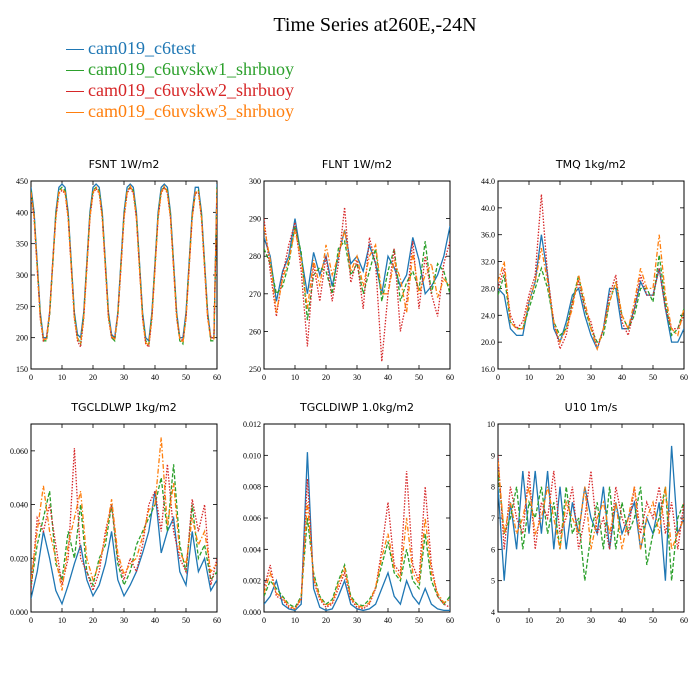 The height and width of the screenshot is (700, 700). What do you see at coordinates (493, 518) in the screenshot?
I see `y-tick-label: 7` at bounding box center [493, 518].